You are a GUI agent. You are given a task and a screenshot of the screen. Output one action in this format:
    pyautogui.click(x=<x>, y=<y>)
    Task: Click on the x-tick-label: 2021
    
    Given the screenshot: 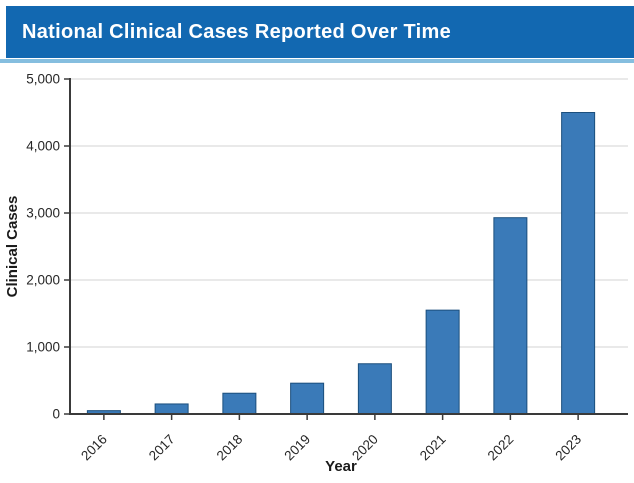 What is the action you would take?
    pyautogui.click(x=433, y=448)
    